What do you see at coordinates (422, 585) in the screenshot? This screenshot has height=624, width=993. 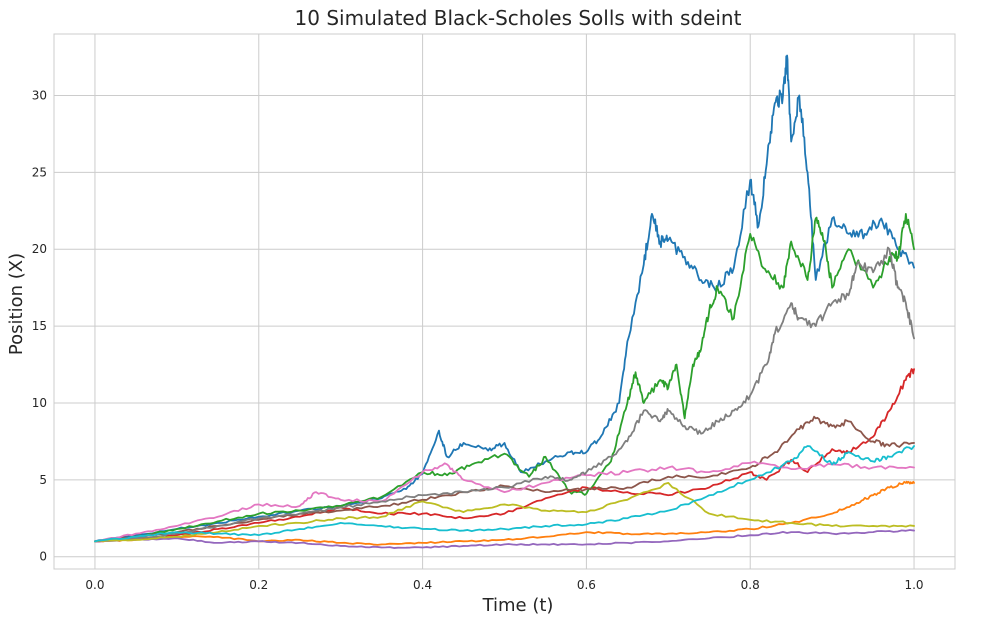 I see `x-tick-label: 0.4` at bounding box center [422, 585].